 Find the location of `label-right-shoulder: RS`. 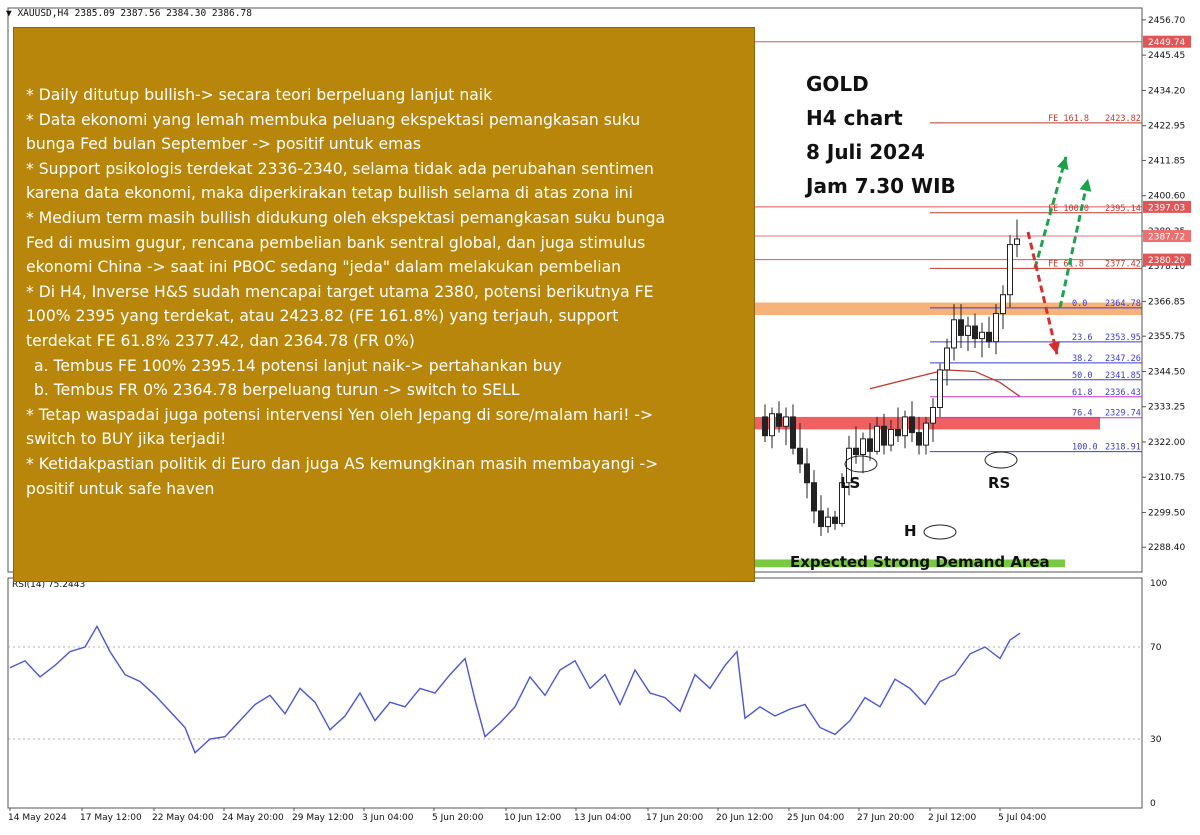

label-right-shoulder: RS is located at coordinates (999, 483).